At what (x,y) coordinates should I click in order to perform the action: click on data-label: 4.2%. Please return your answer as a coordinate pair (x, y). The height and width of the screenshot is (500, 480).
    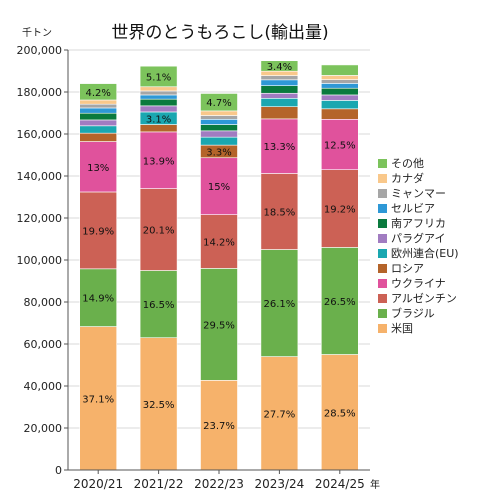
    Looking at the image, I should click on (97, 93).